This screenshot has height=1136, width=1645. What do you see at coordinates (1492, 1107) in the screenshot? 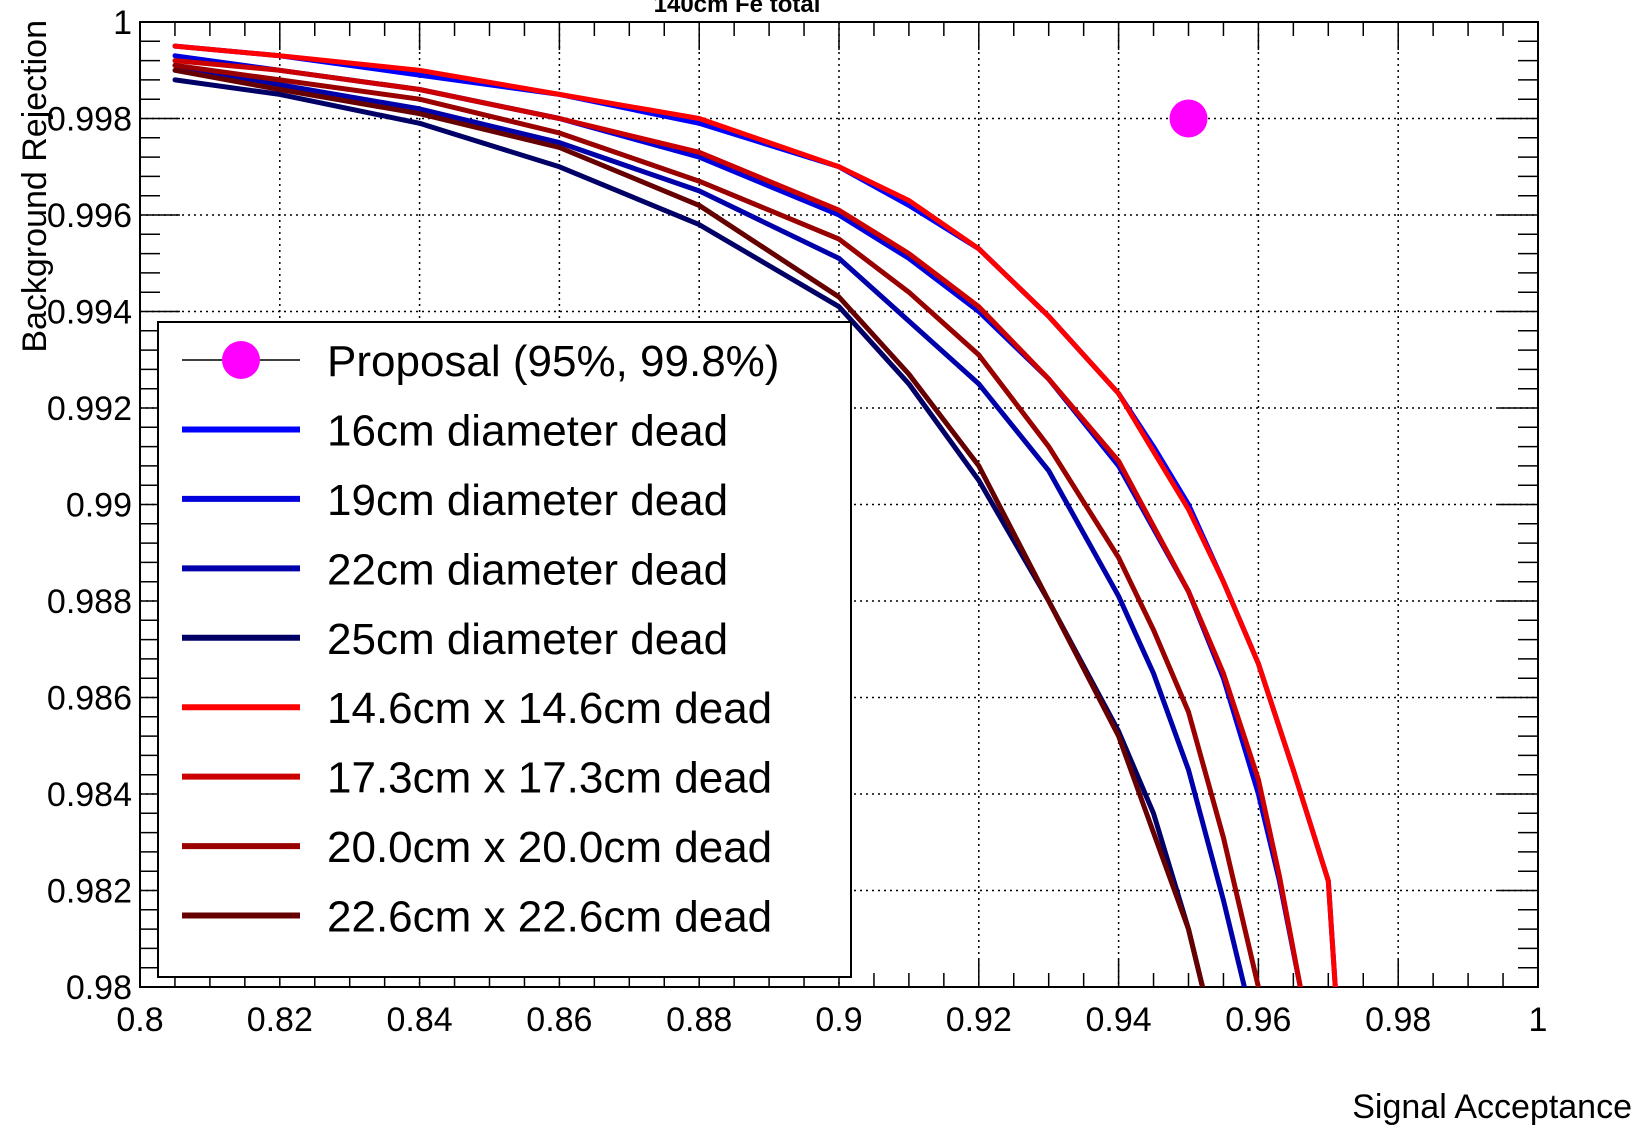
I see `x-axis-label: Signal Acceptance` at bounding box center [1492, 1107].